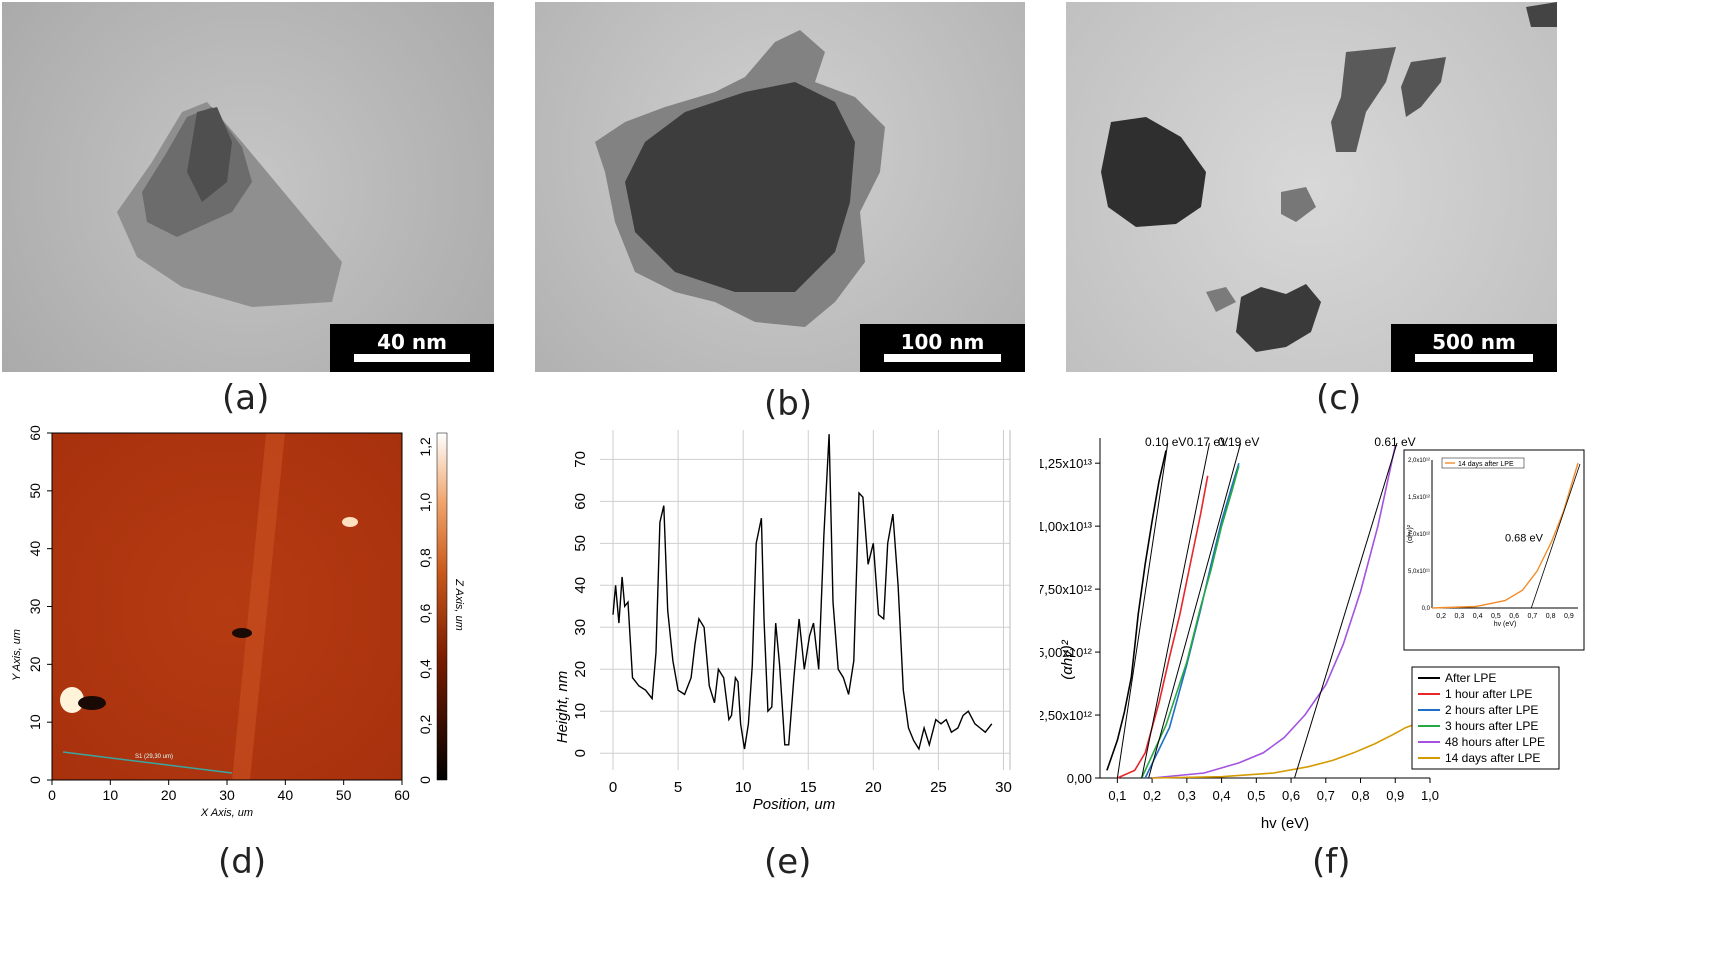 This screenshot has width=1719, height=961. What do you see at coordinates (1491, 710) in the screenshot?
I see `tauc-legend-label: 2 hours after LPE` at bounding box center [1491, 710].